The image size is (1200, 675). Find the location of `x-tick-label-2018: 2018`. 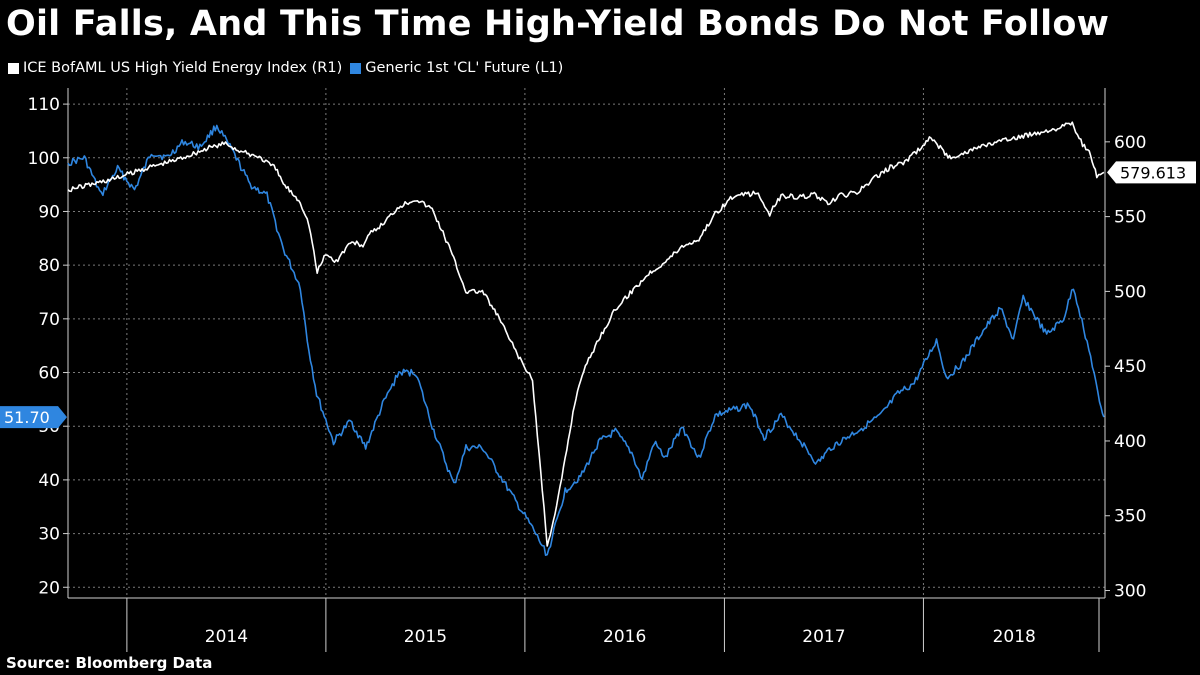

x-tick-label-2018: 2018 is located at coordinates (1014, 637).